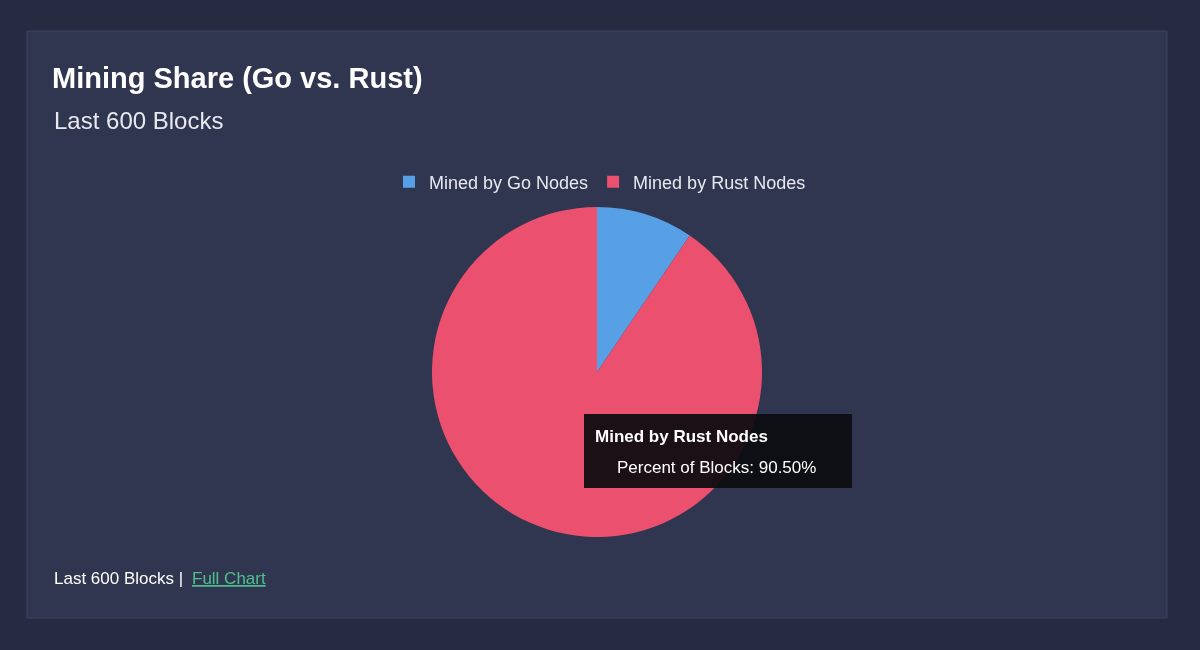  What do you see at coordinates (681, 436) in the screenshot?
I see `text: Mined by Rust Nodes` at bounding box center [681, 436].